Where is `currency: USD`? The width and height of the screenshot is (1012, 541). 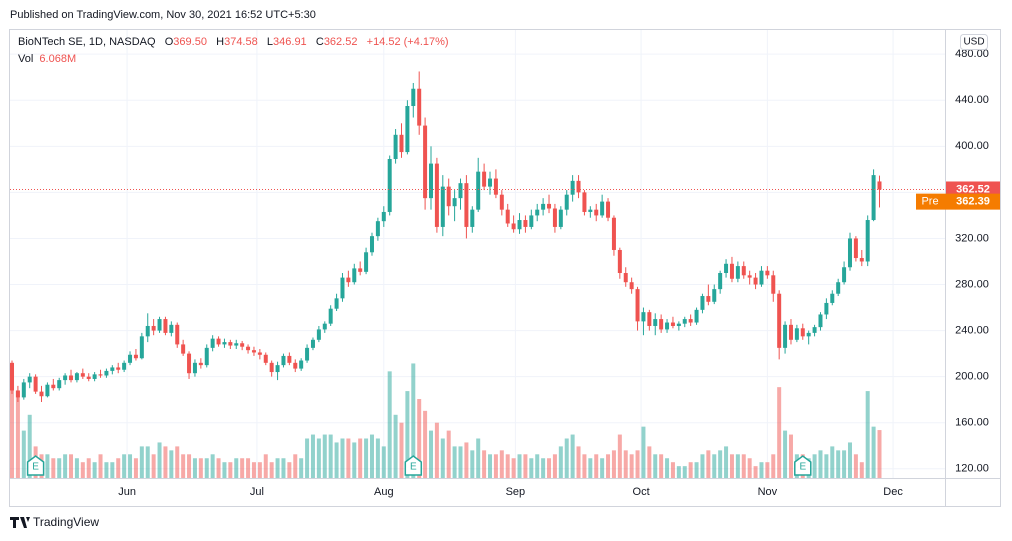 currency: USD is located at coordinates (973, 42).